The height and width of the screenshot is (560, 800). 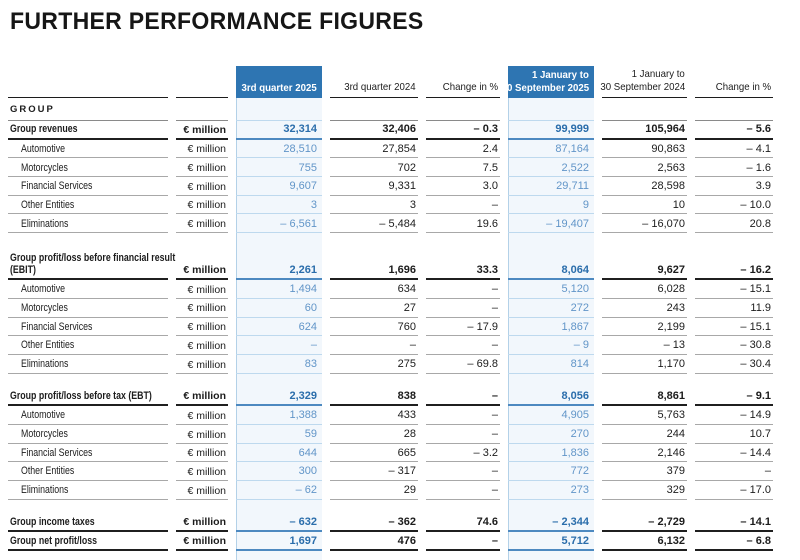 What do you see at coordinates (463, 523) in the screenshot?
I see `value-cell: 74.6` at bounding box center [463, 523].